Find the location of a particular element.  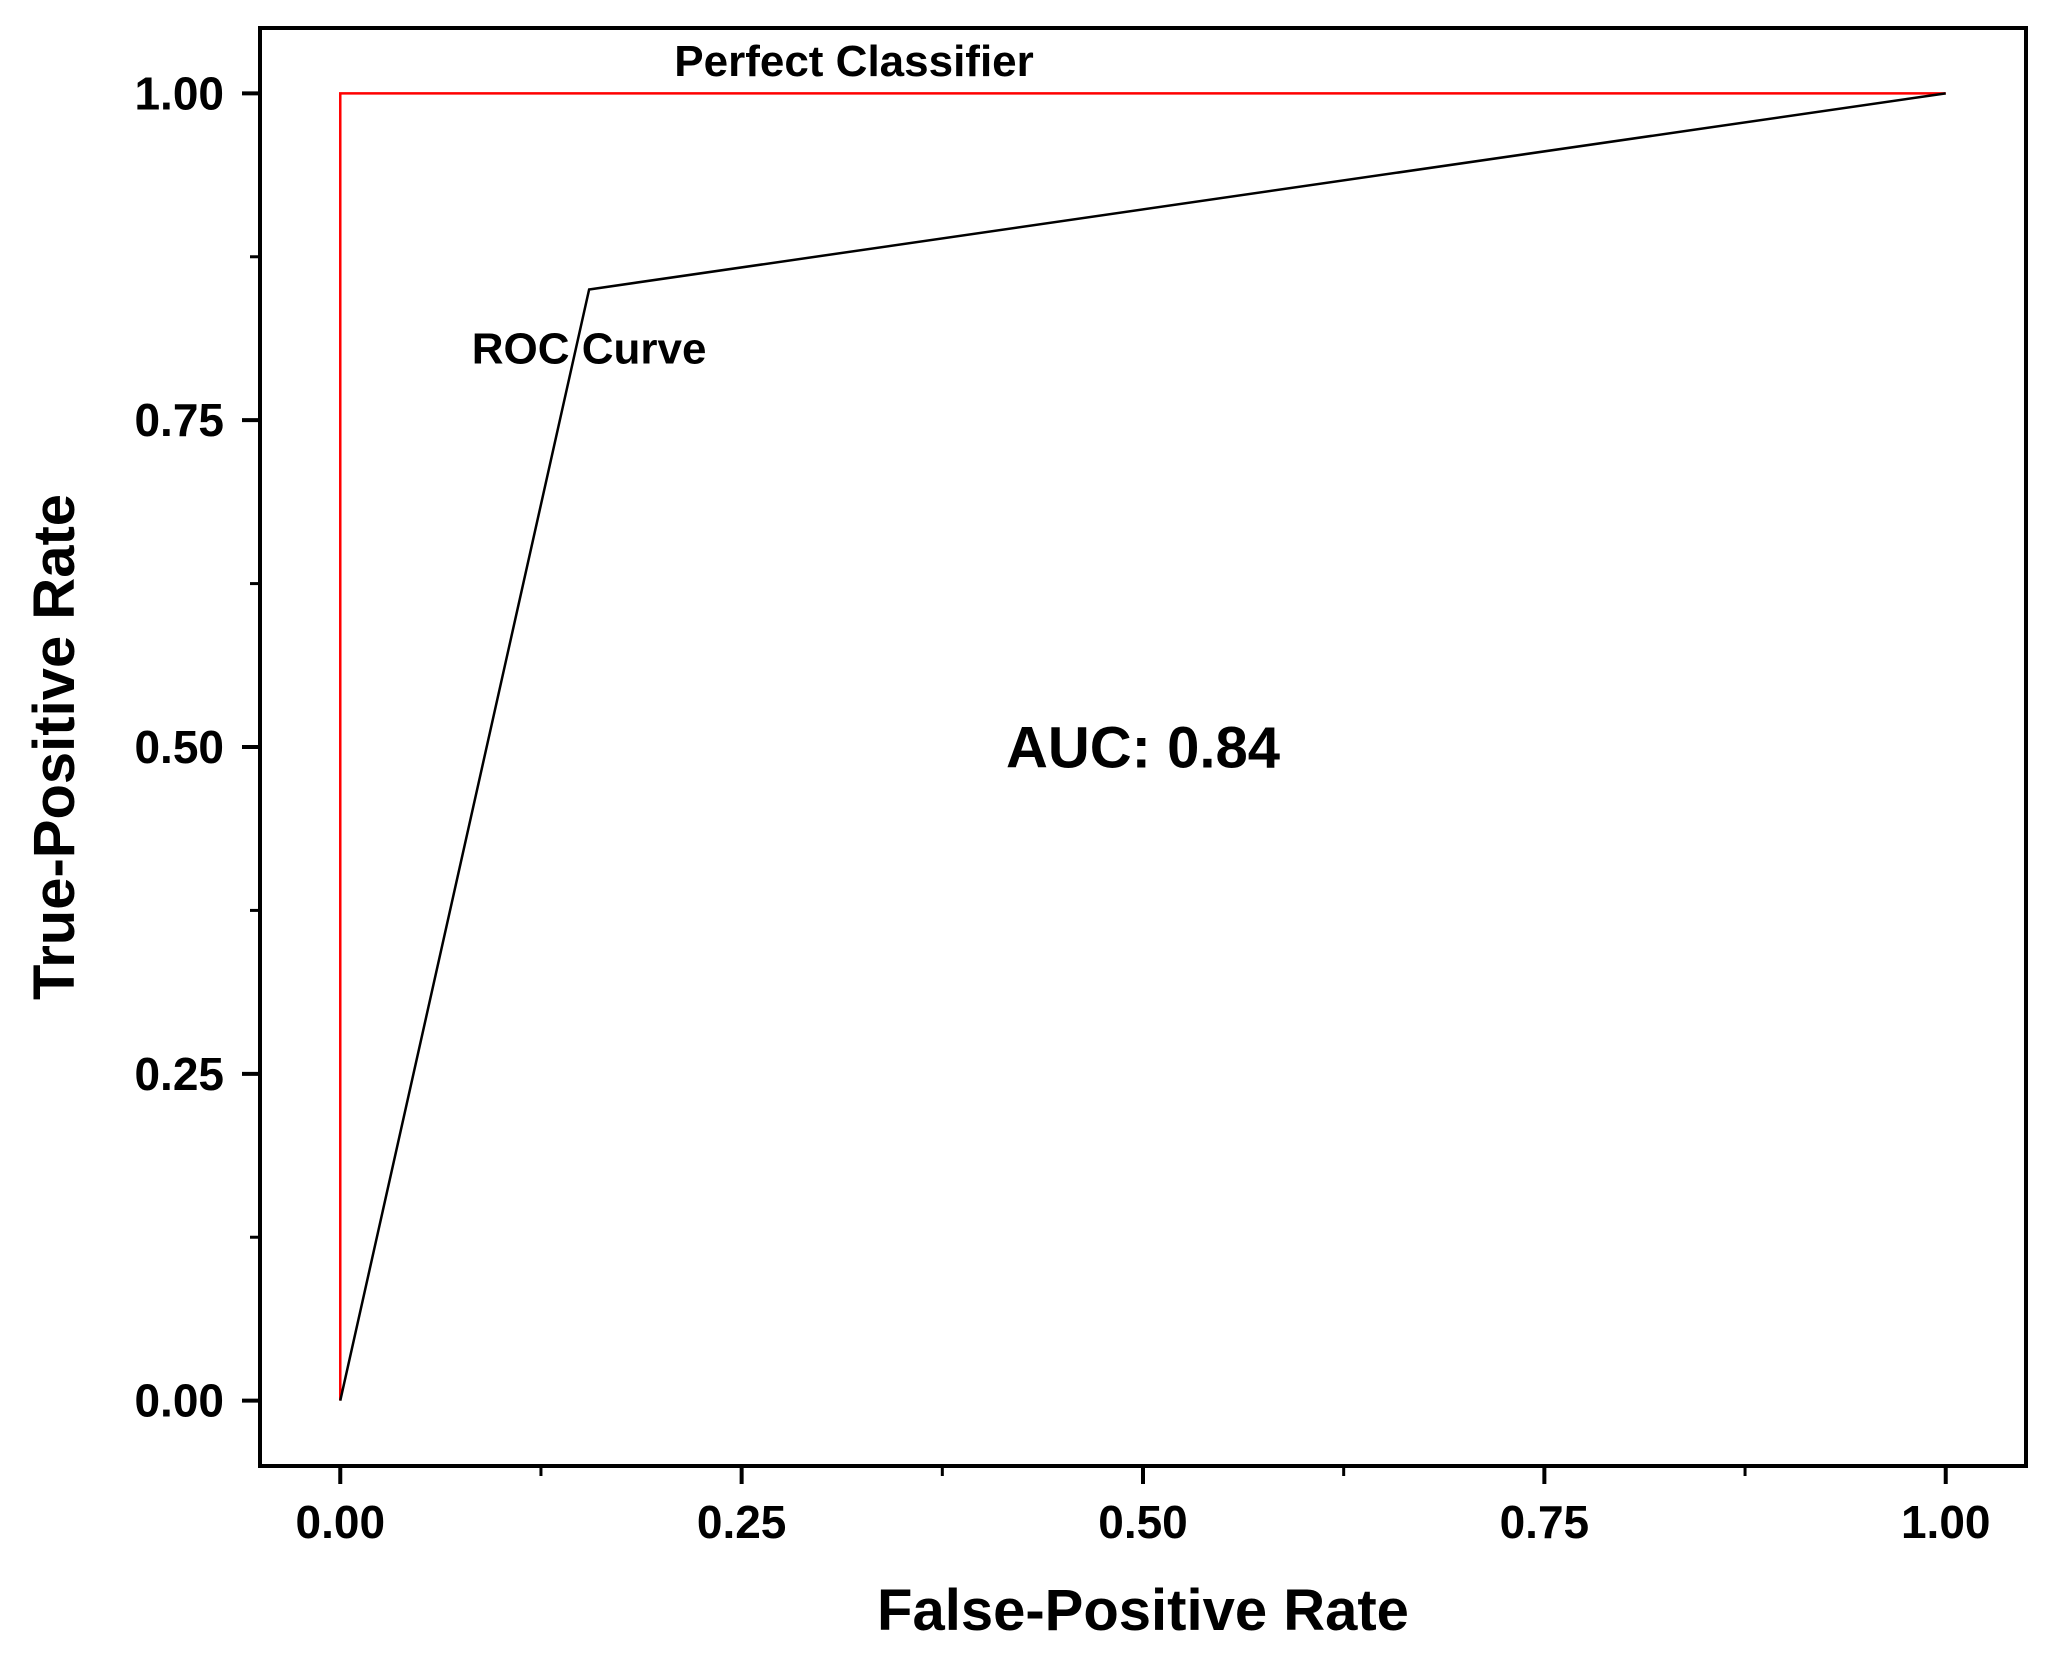

annotation-roc-curve: ROC Curve is located at coordinates (589, 349).